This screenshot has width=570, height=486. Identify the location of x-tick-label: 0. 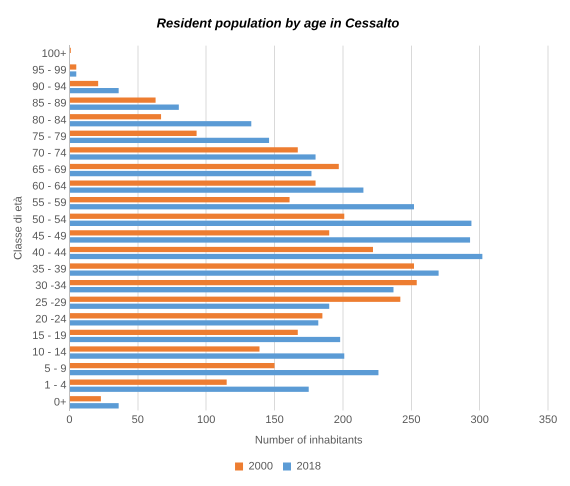
(69, 420).